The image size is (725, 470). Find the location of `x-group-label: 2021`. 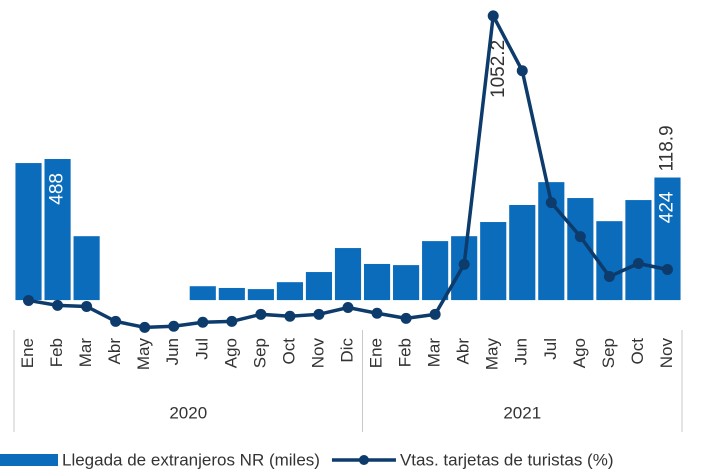

x-group-label: 2021 is located at coordinates (522, 412).